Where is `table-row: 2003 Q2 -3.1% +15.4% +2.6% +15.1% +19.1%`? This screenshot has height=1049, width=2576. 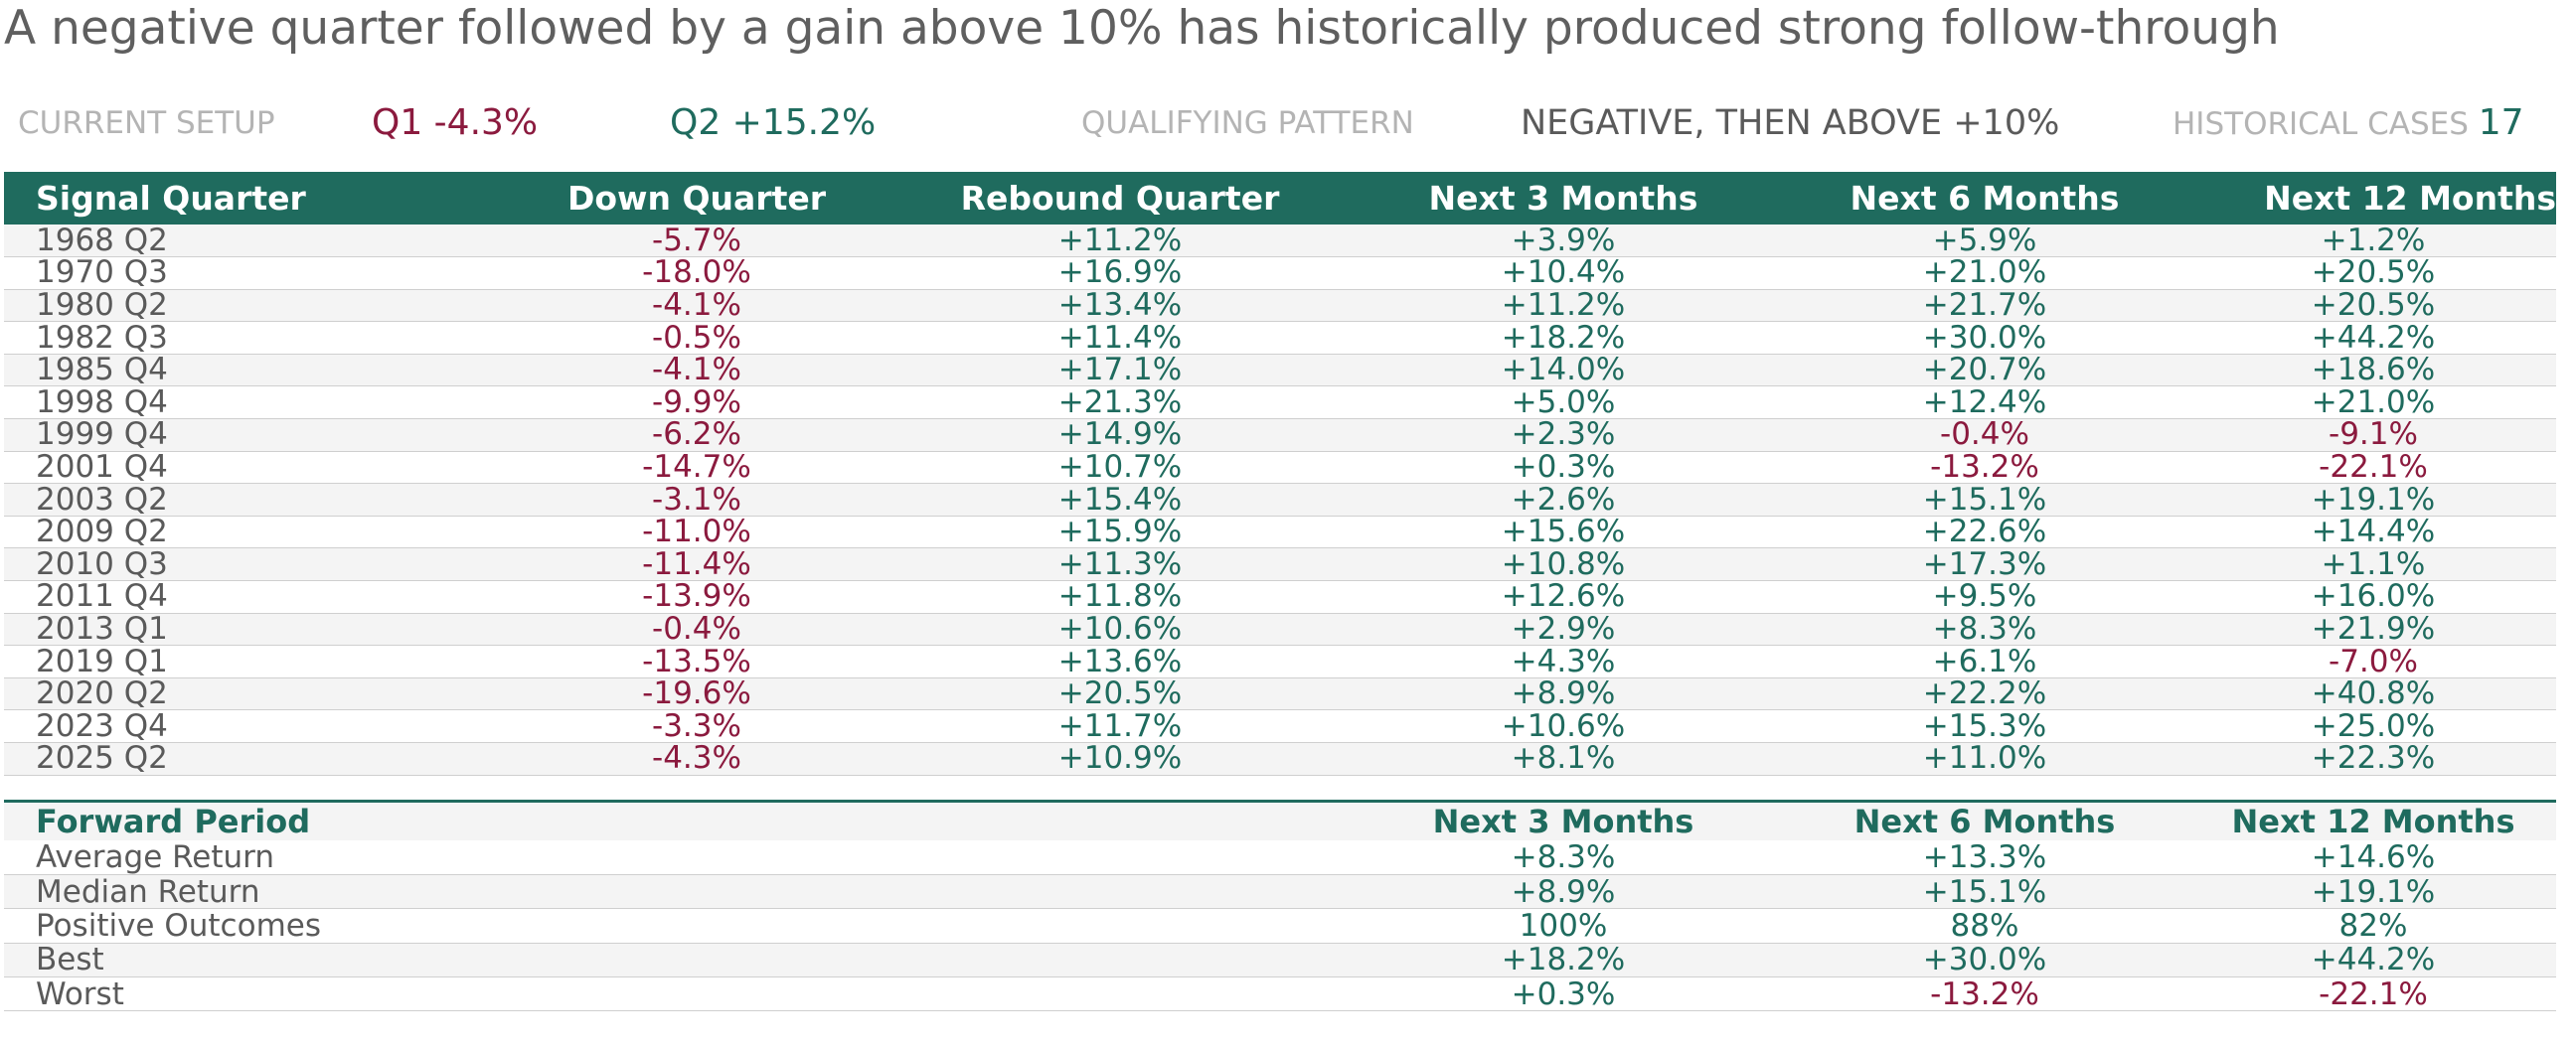 table-row: 2003 Q2 -3.1% +15.4% +2.6% +15.1% +19.1% is located at coordinates (1280, 500).